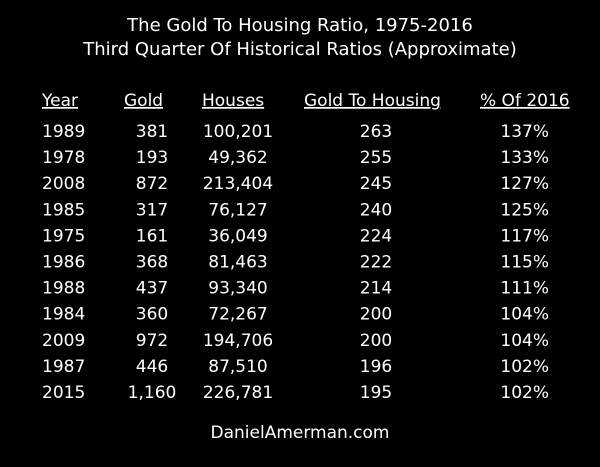 This screenshot has width=600, height=467. I want to click on cell-gold-to-housing: 245, so click(376, 184).